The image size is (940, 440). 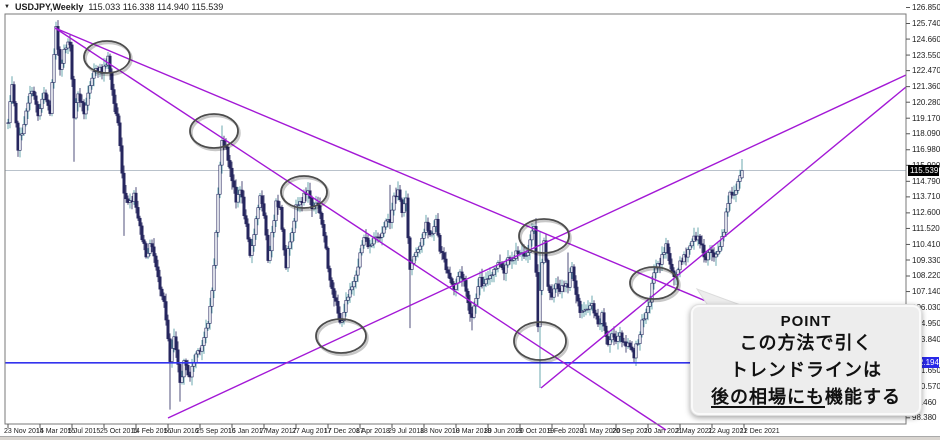 What do you see at coordinates (503, 431) in the screenshot?
I see `date-tick-label: 30 Jun 2019` at bounding box center [503, 431].